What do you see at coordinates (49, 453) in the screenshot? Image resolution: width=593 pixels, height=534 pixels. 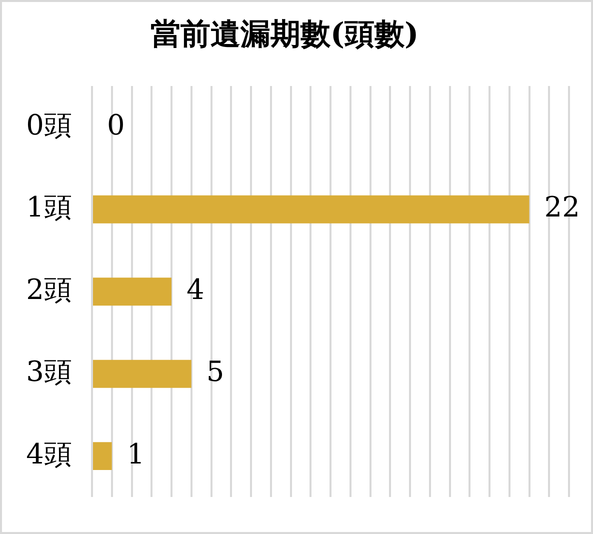 I see `y-tick-label: 4頭` at bounding box center [49, 453].